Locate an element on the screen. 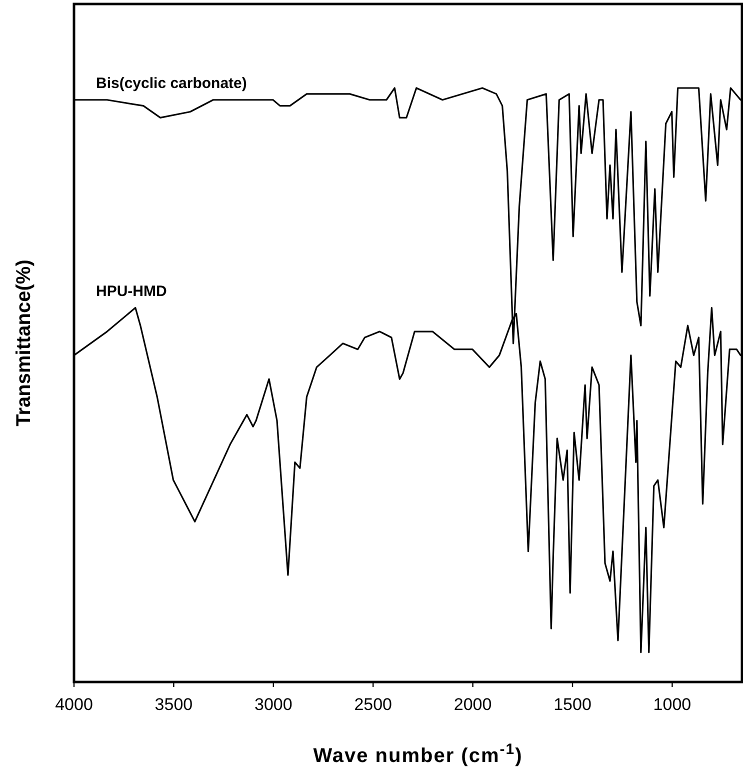 The width and height of the screenshot is (743, 776). x-tick-label: 2500 is located at coordinates (373, 704).